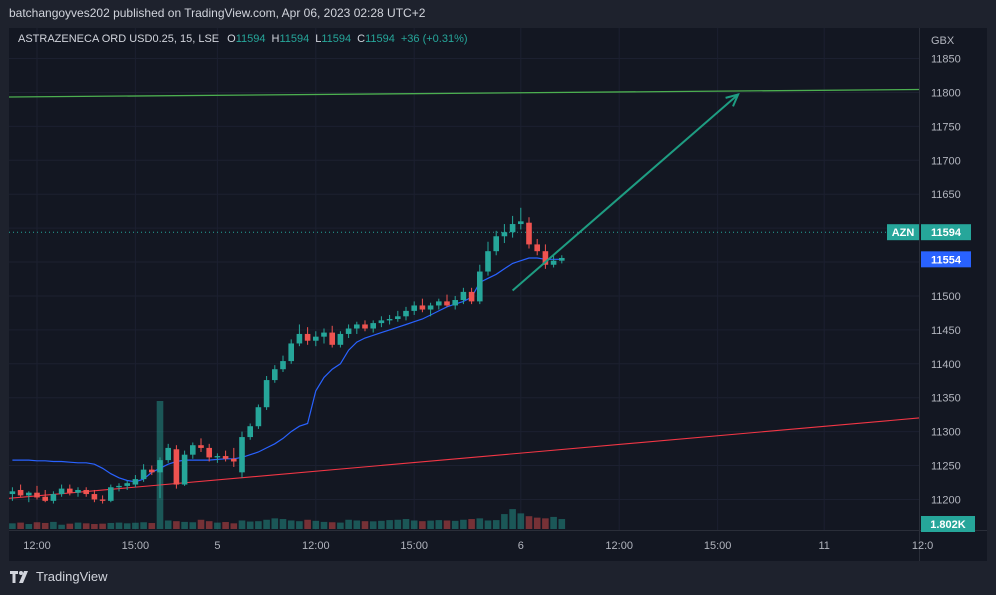 The height and width of the screenshot is (595, 996). What do you see at coordinates (619, 546) in the screenshot?
I see `x-tick-label: 12:00` at bounding box center [619, 546].